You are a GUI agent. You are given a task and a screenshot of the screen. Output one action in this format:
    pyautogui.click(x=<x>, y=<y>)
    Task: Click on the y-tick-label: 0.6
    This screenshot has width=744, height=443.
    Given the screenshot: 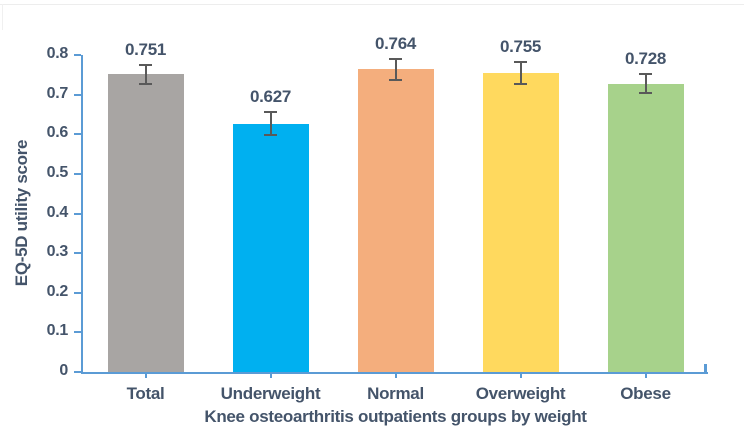 What is the action you would take?
    pyautogui.click(x=57, y=133)
    